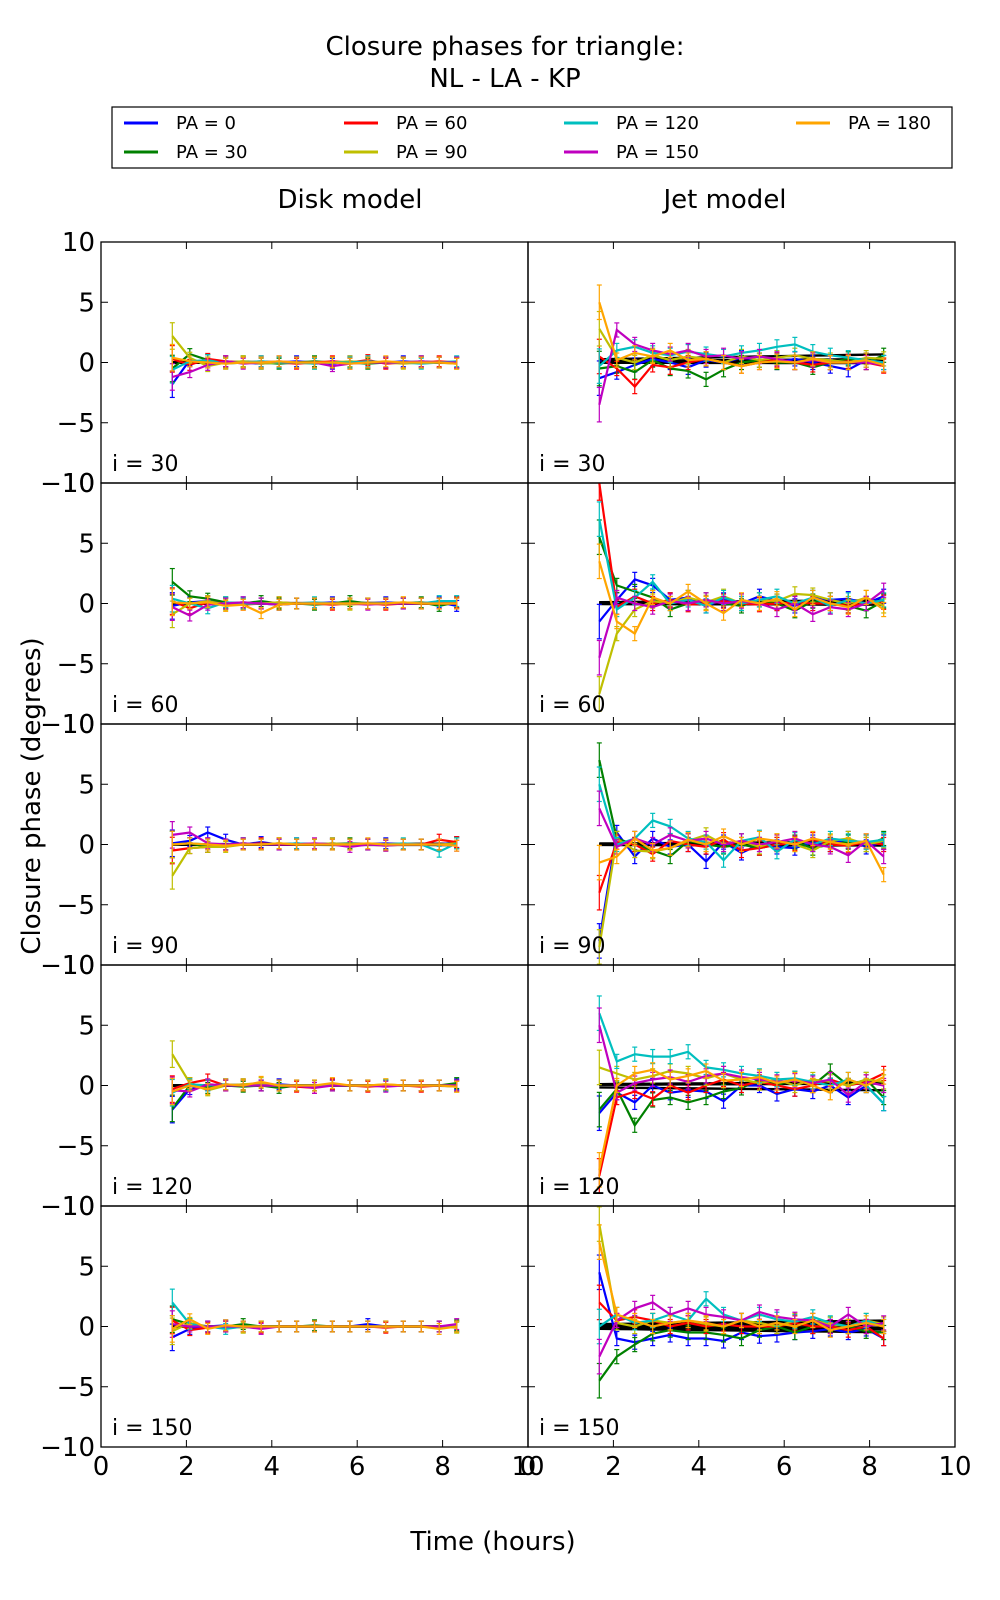 The height and width of the screenshot is (1600, 1000). What do you see at coordinates (699, 1467) in the screenshot?
I see `x-tick-label: 4` at bounding box center [699, 1467].